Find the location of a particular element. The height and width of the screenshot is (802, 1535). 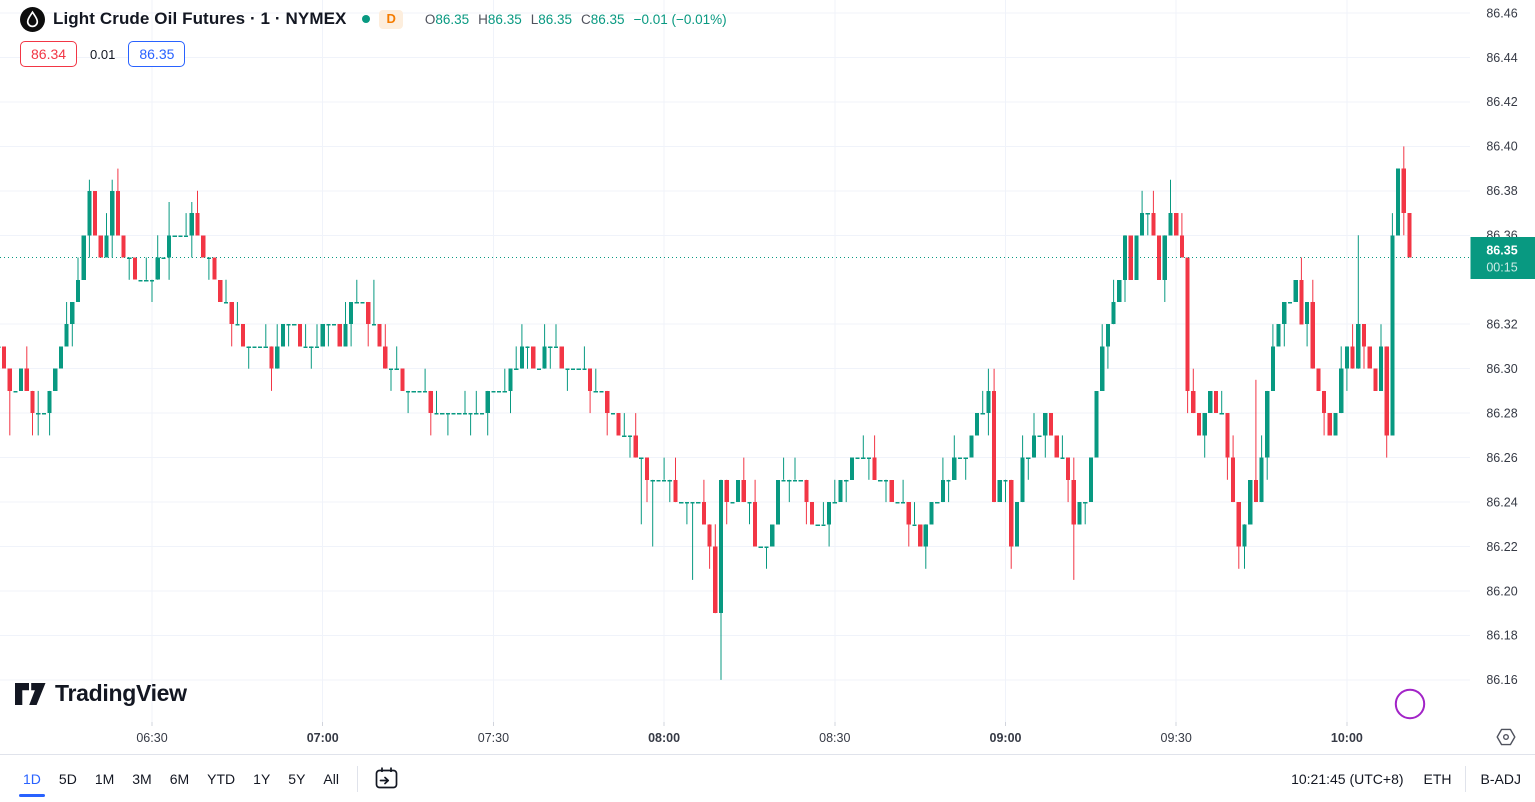

clock-readout: 10:21:45 (UTC+8) is located at coordinates (1347, 778).